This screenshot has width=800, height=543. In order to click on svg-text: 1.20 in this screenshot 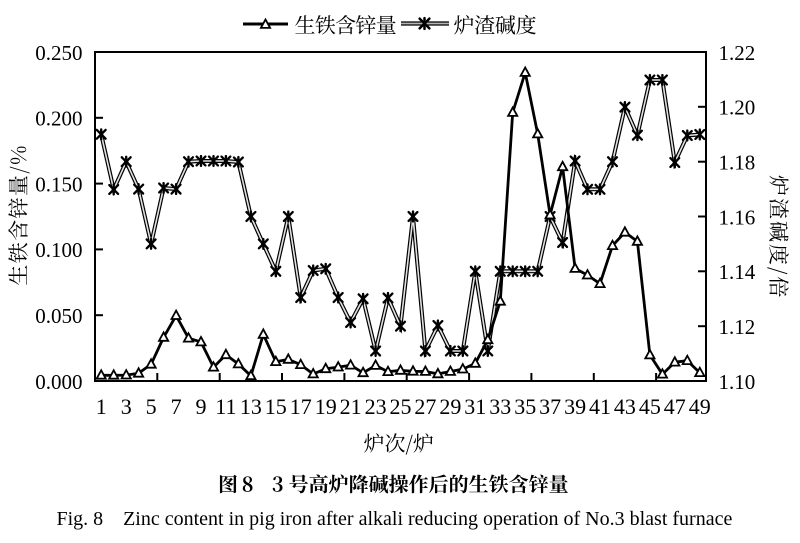, I will do `click(737, 108)`.